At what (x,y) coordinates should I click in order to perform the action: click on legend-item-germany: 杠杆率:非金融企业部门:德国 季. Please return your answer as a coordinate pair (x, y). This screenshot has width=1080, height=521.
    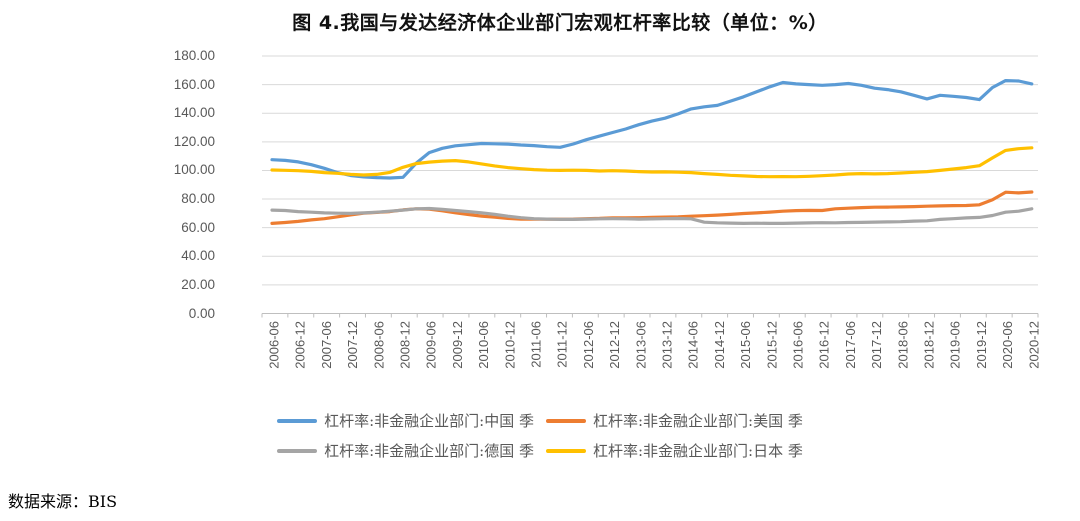
    Looking at the image, I should click on (405, 450).